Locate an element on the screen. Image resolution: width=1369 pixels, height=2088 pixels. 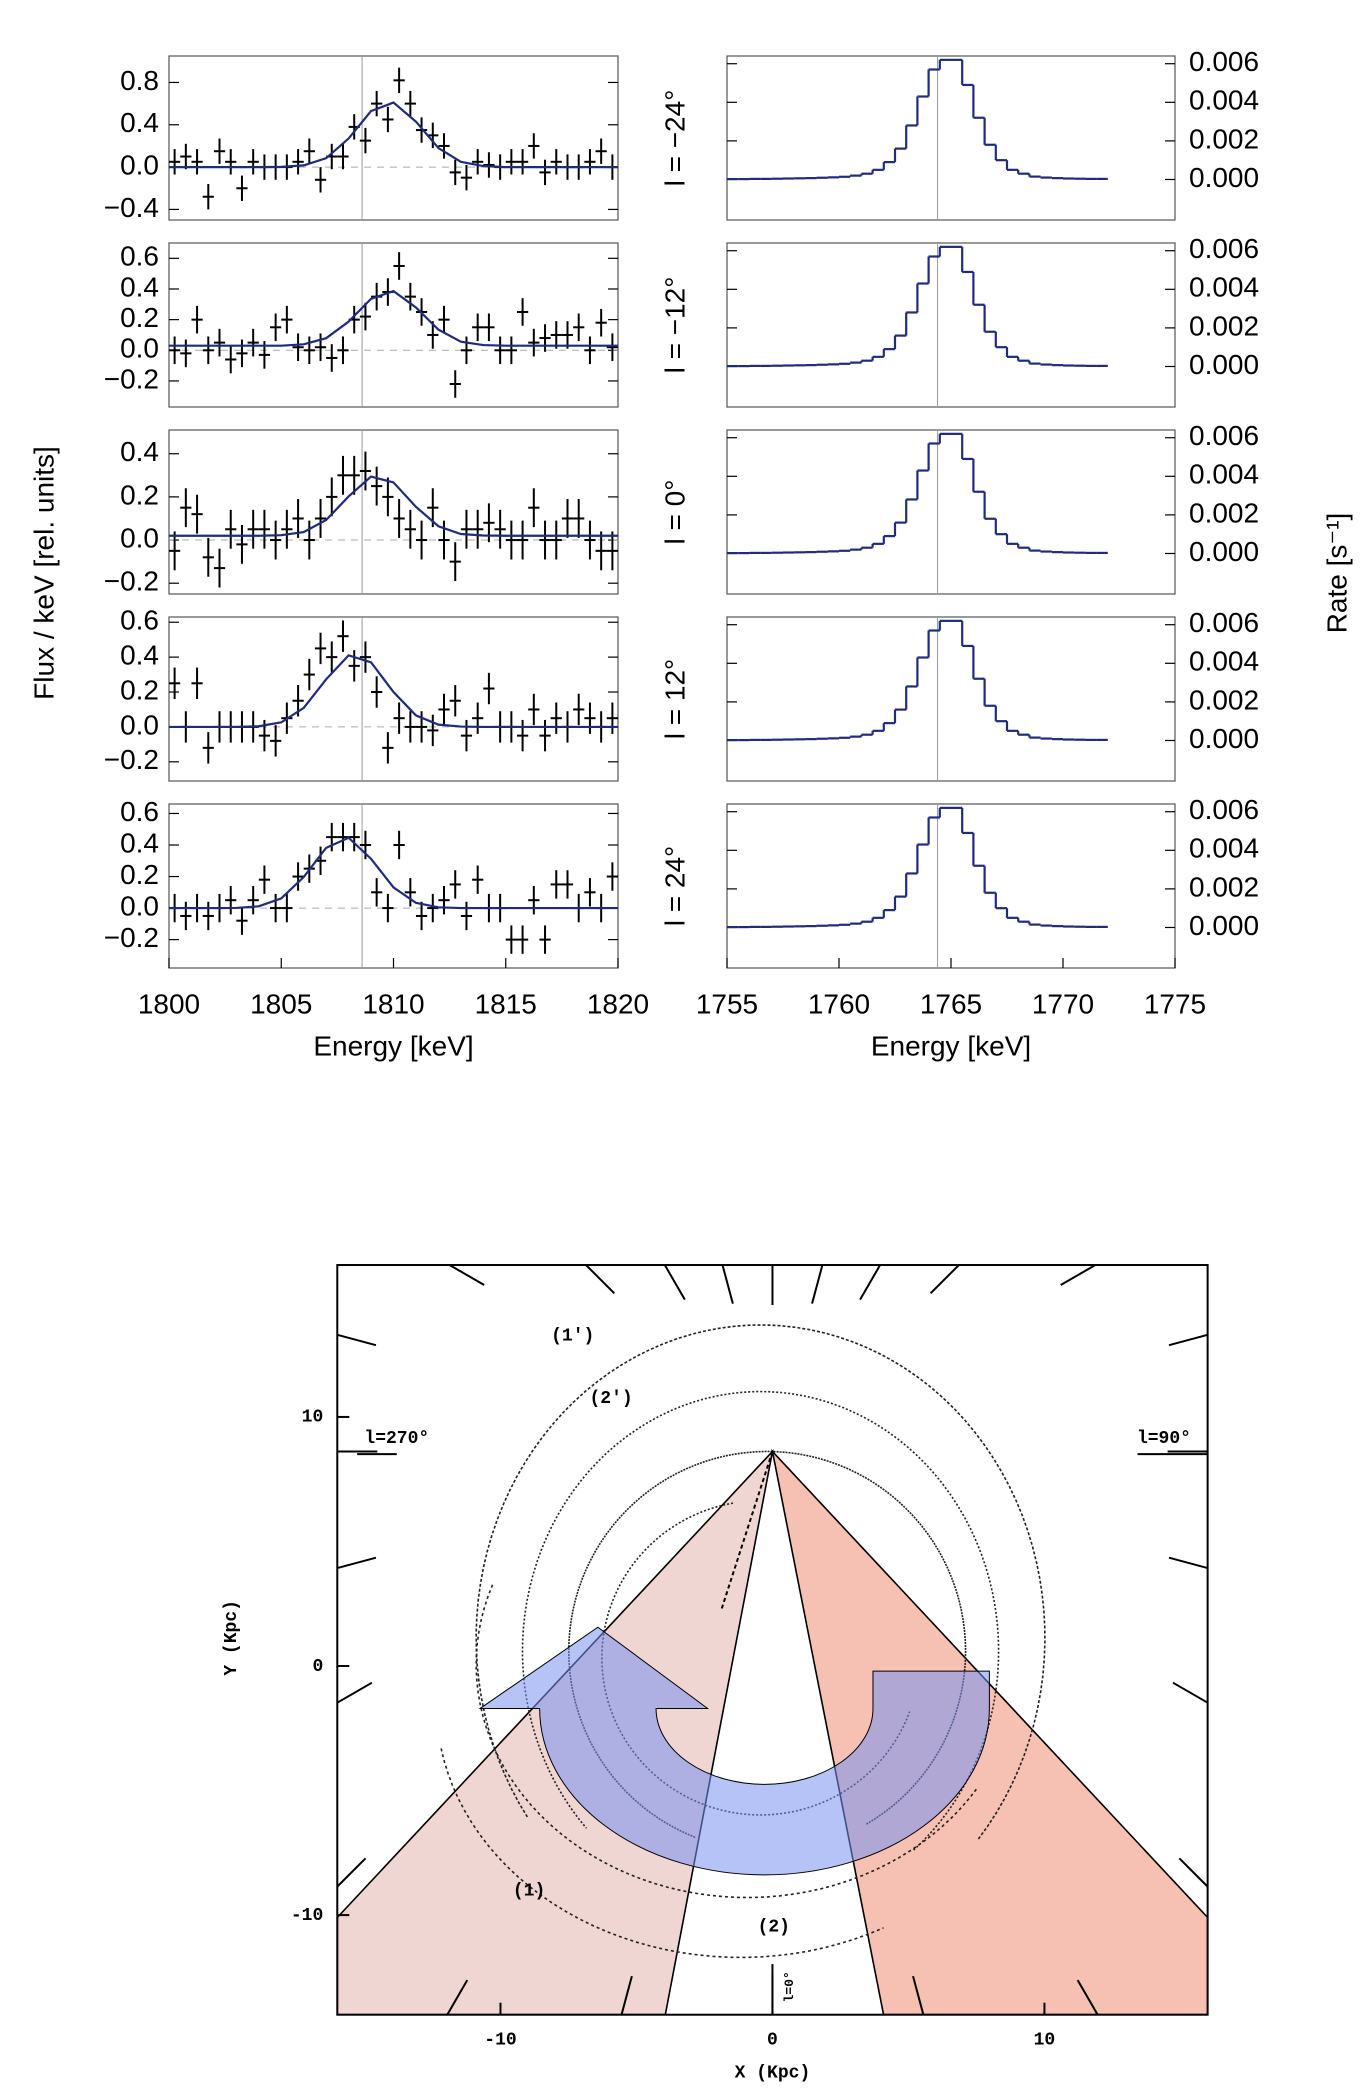
x-tick-label: 1760 is located at coordinates (839, 1003).